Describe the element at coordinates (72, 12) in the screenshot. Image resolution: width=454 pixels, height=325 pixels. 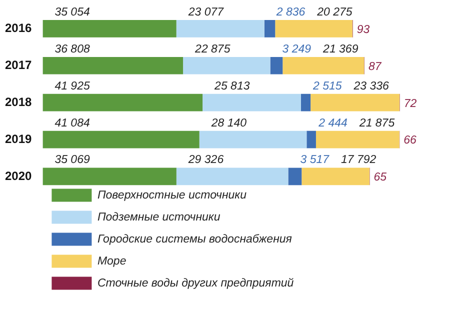
I see `data-label: 35 054` at that location.